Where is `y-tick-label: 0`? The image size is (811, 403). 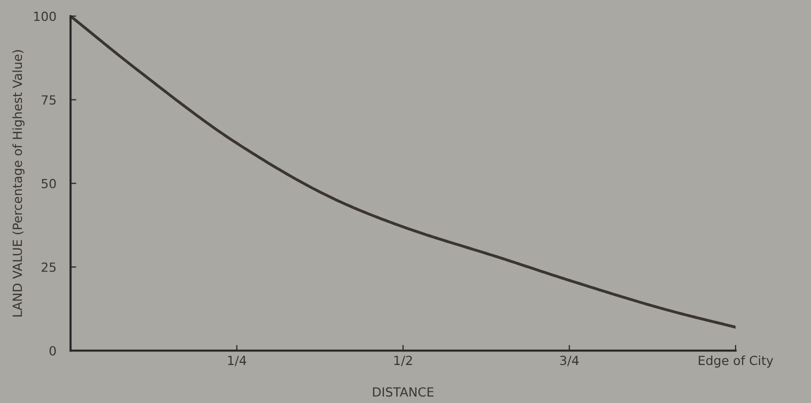 y-tick-label: 0 is located at coordinates (53, 351).